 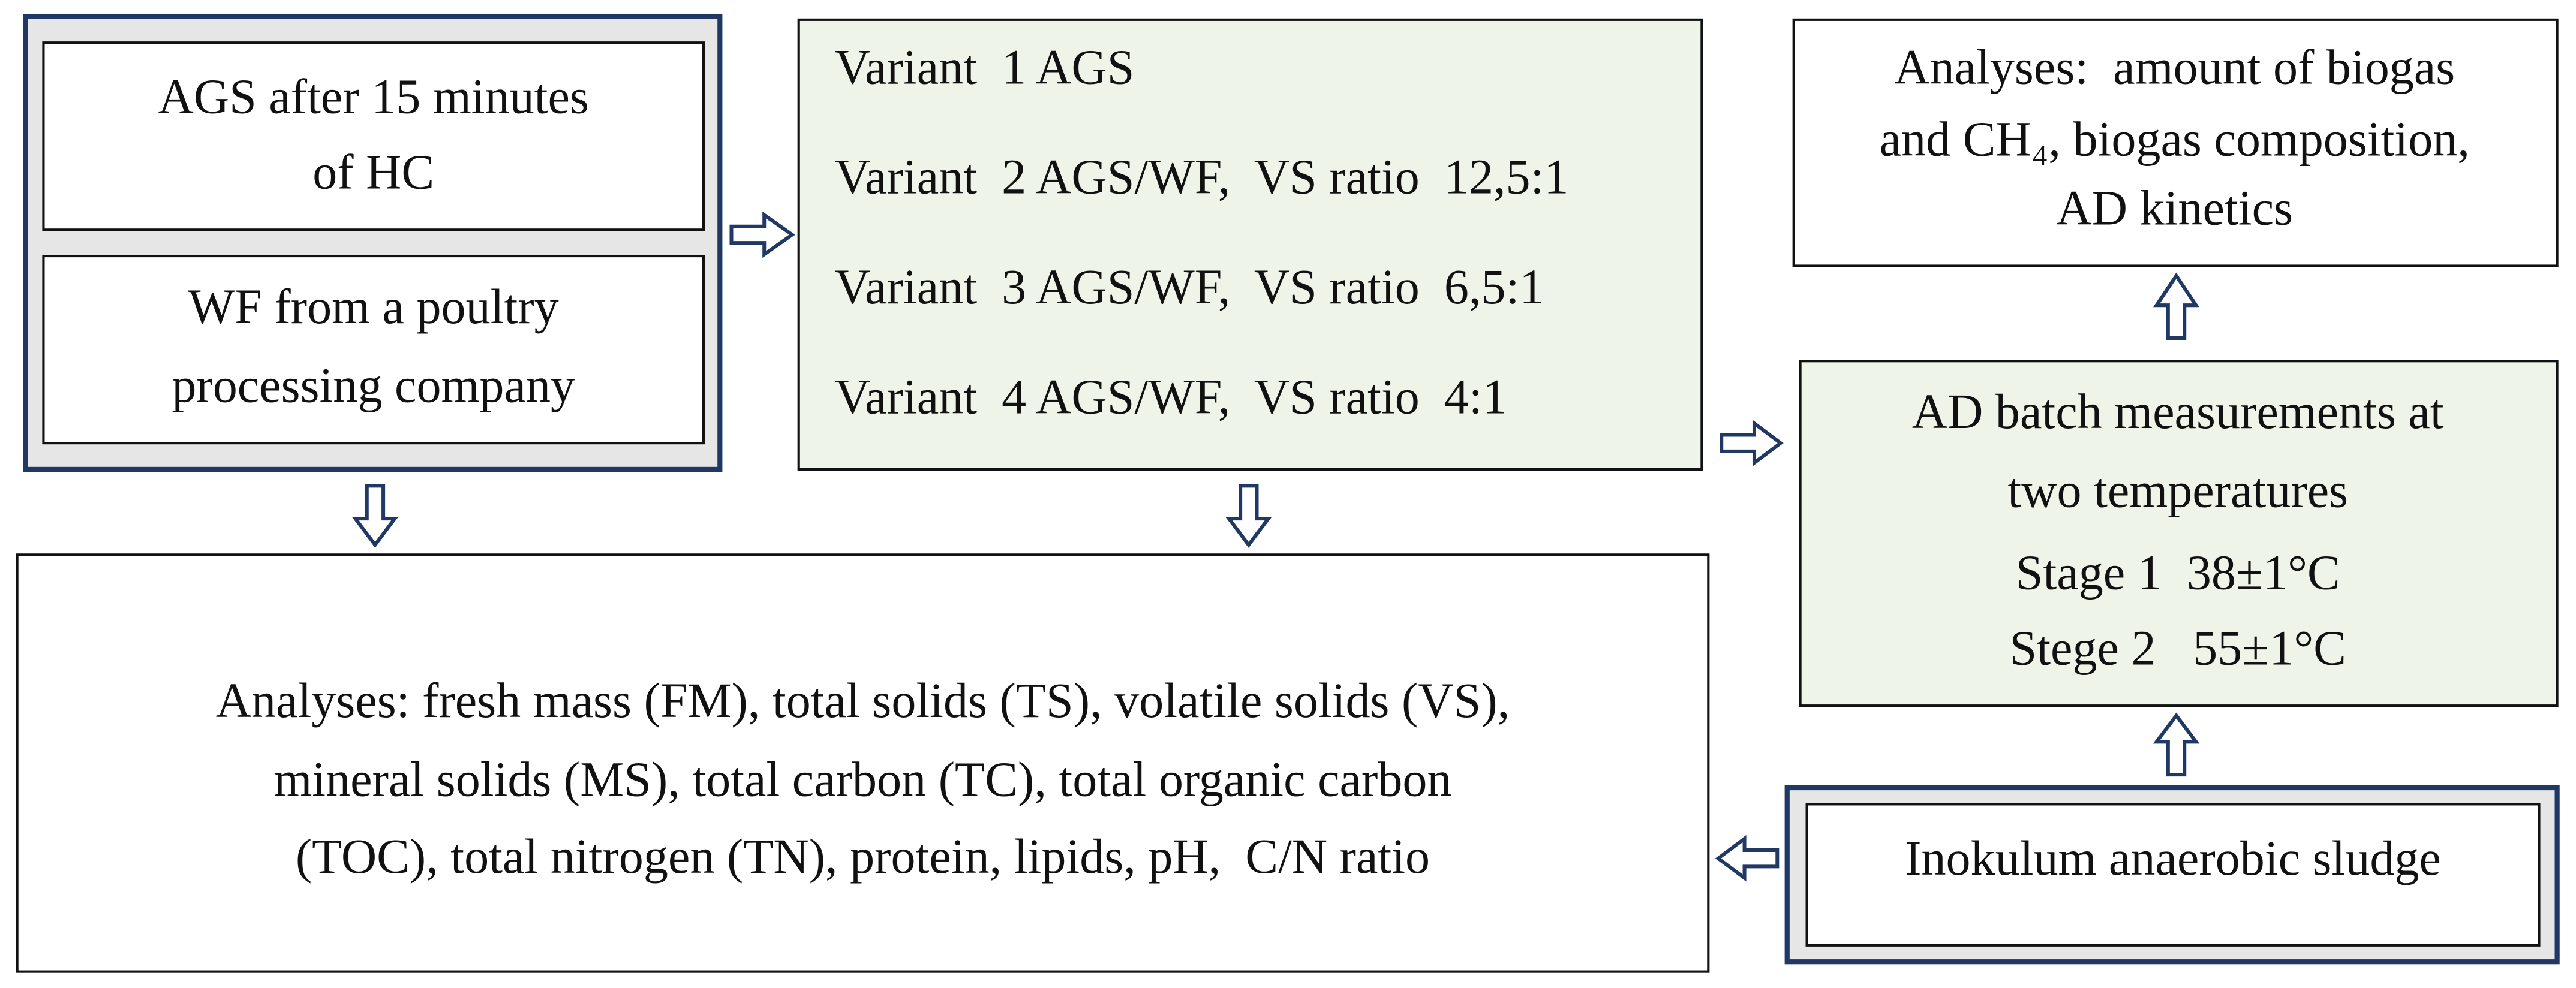 What do you see at coordinates (1202, 177) in the screenshot?
I see `node-text: Variant 2 AGS/WF, VS ratio 12,5:1` at bounding box center [1202, 177].